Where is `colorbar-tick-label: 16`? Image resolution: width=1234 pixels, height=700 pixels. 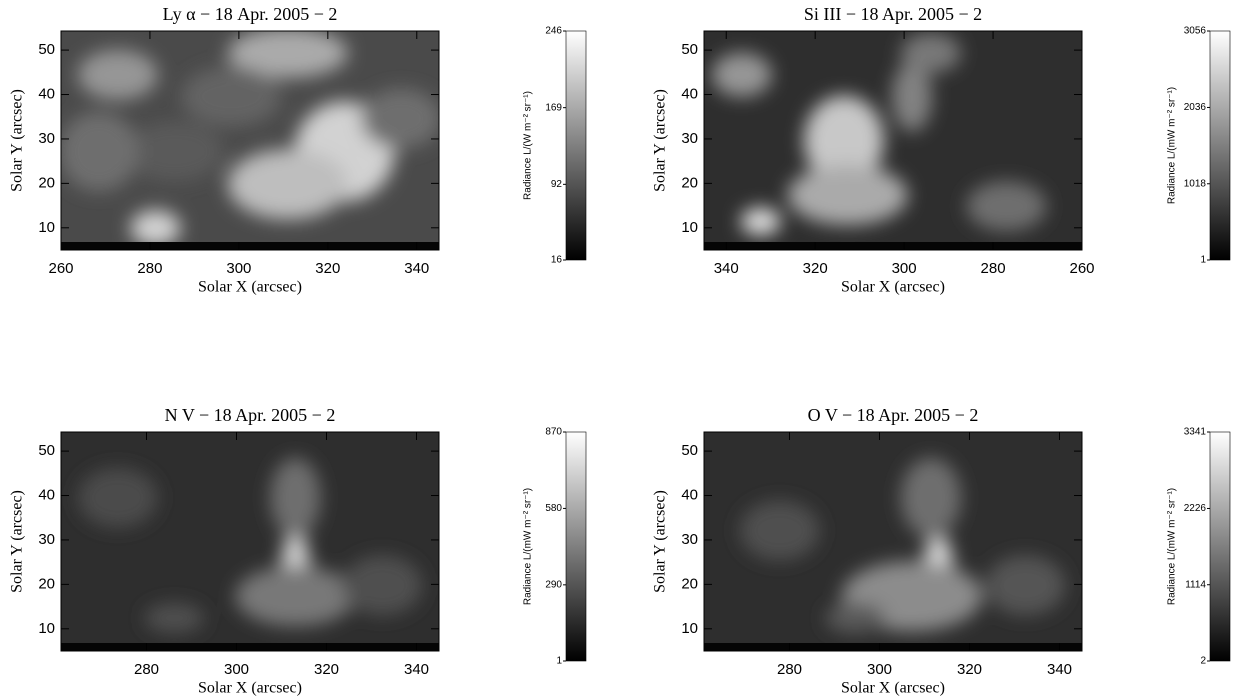 colorbar-tick-label: 16 is located at coordinates (557, 260).